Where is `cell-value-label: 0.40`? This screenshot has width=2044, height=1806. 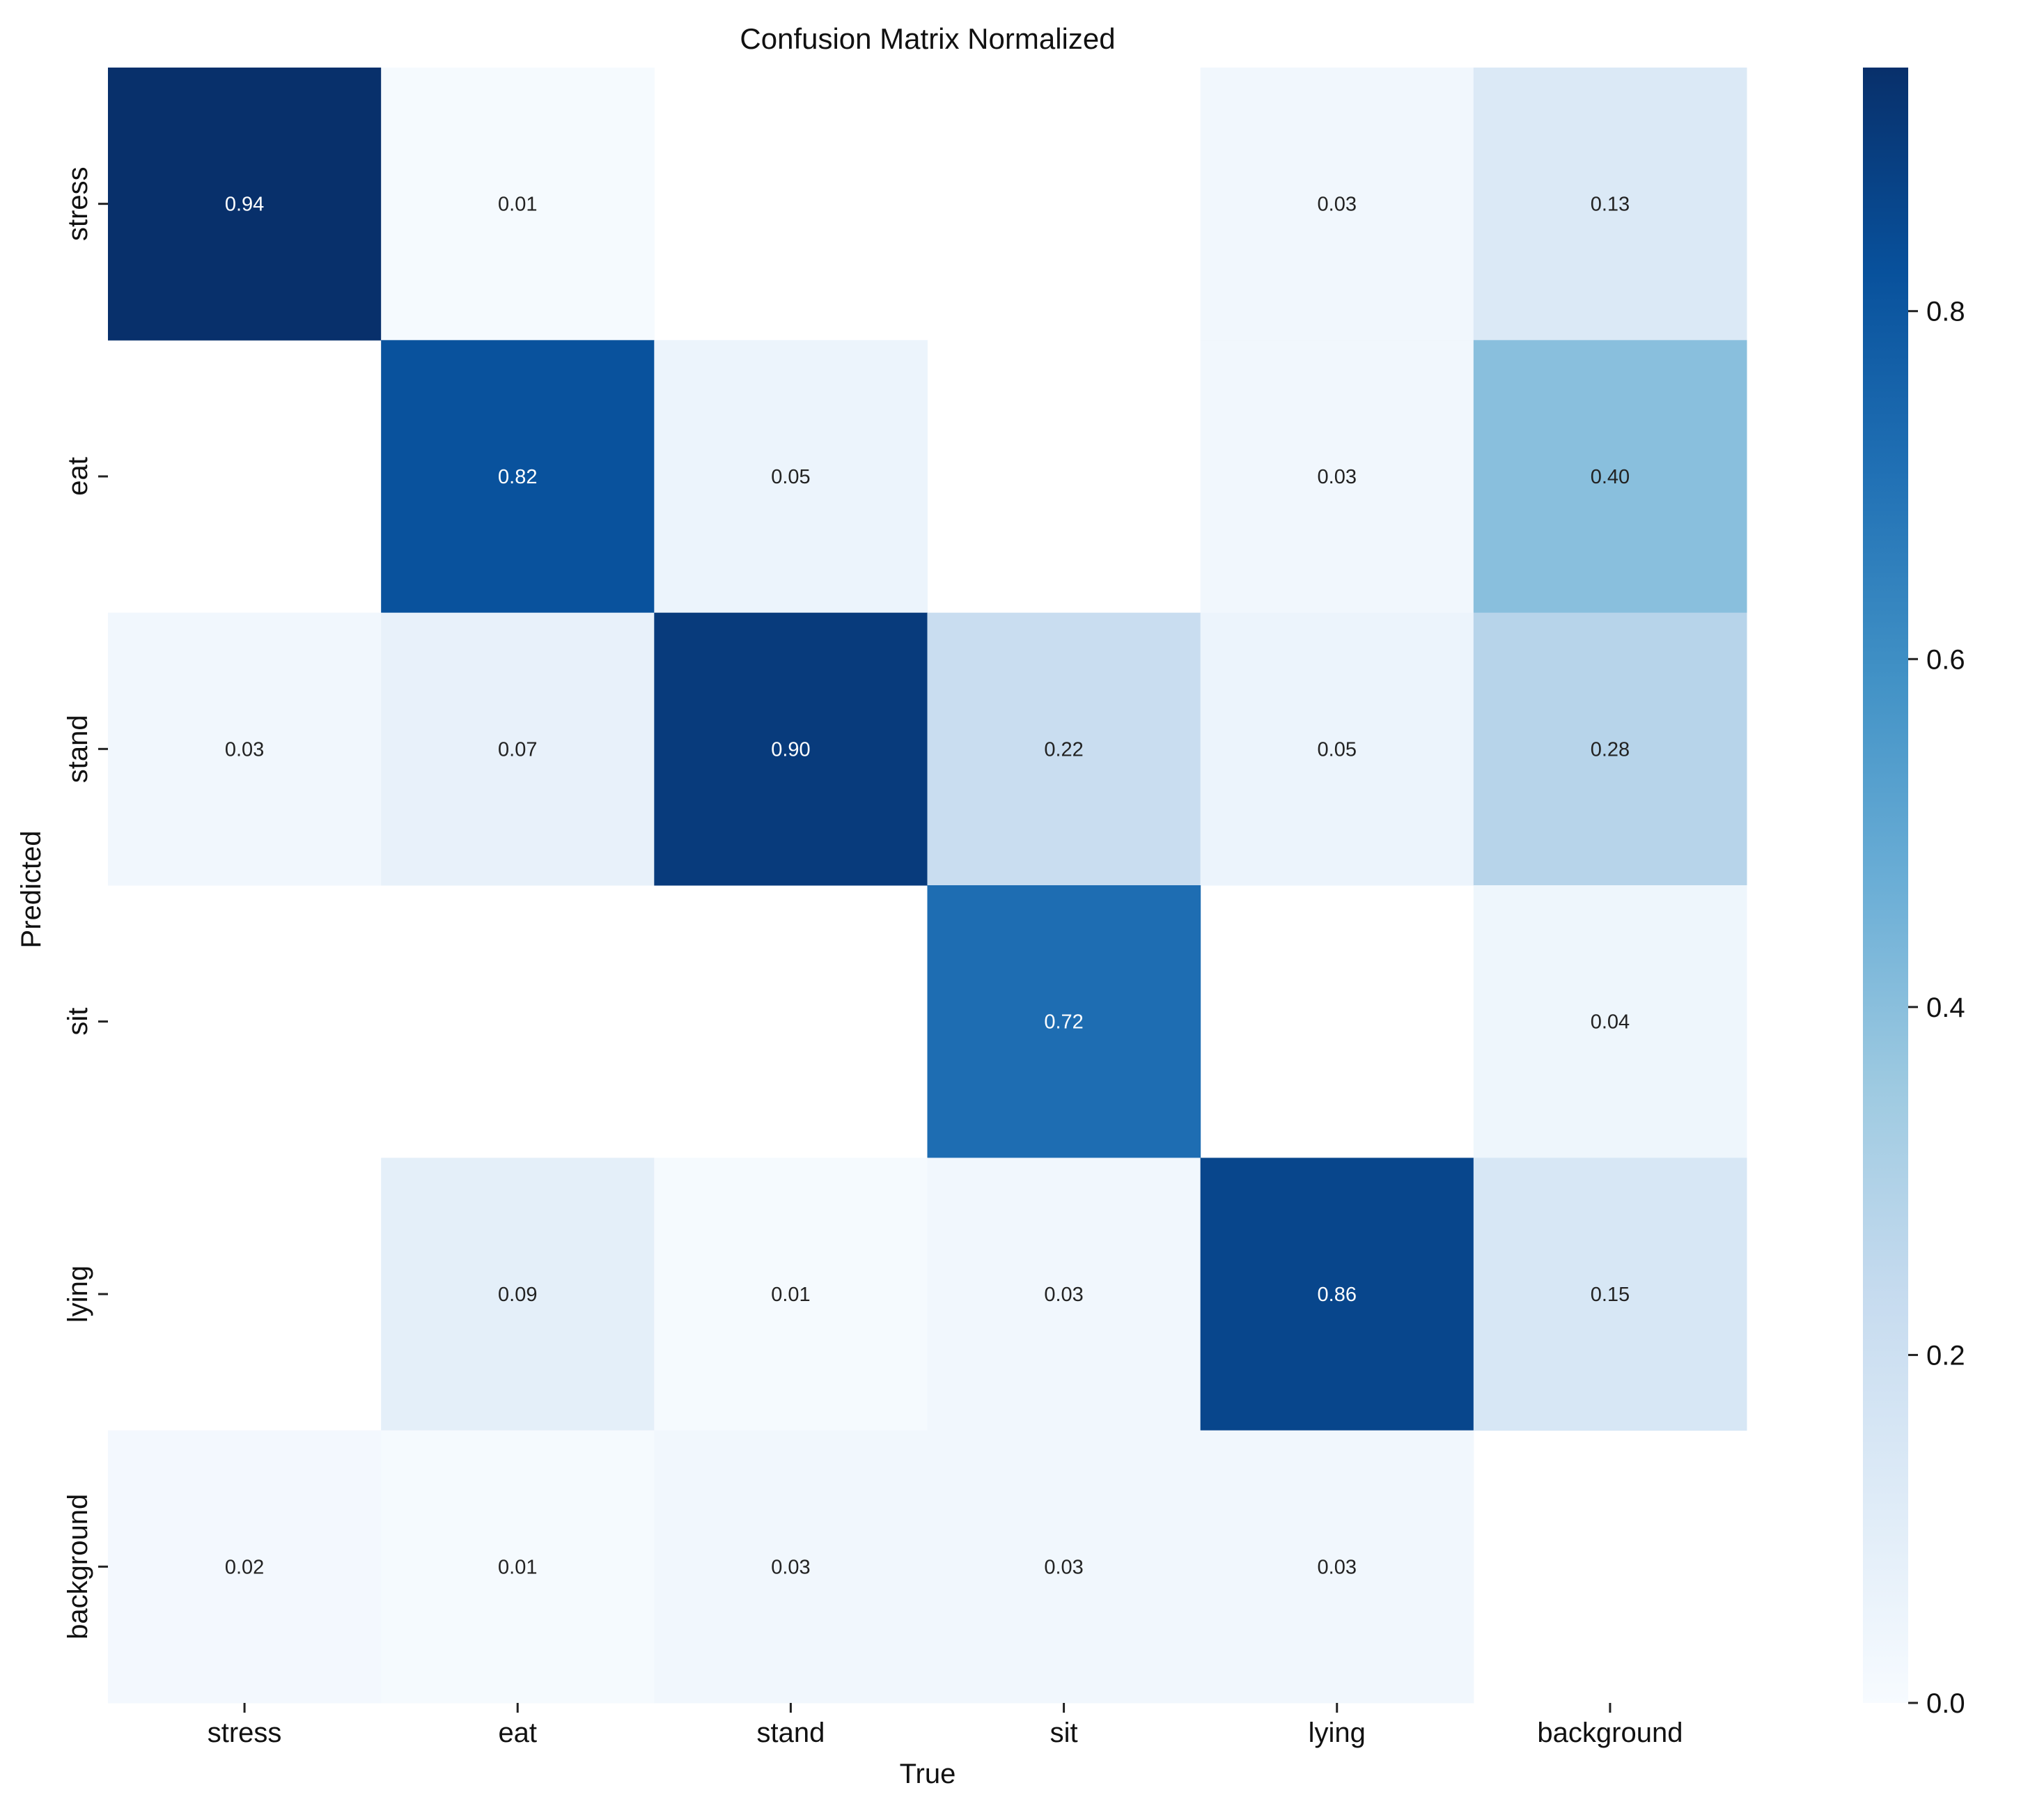 cell-value-label: 0.40 is located at coordinates (1610, 477).